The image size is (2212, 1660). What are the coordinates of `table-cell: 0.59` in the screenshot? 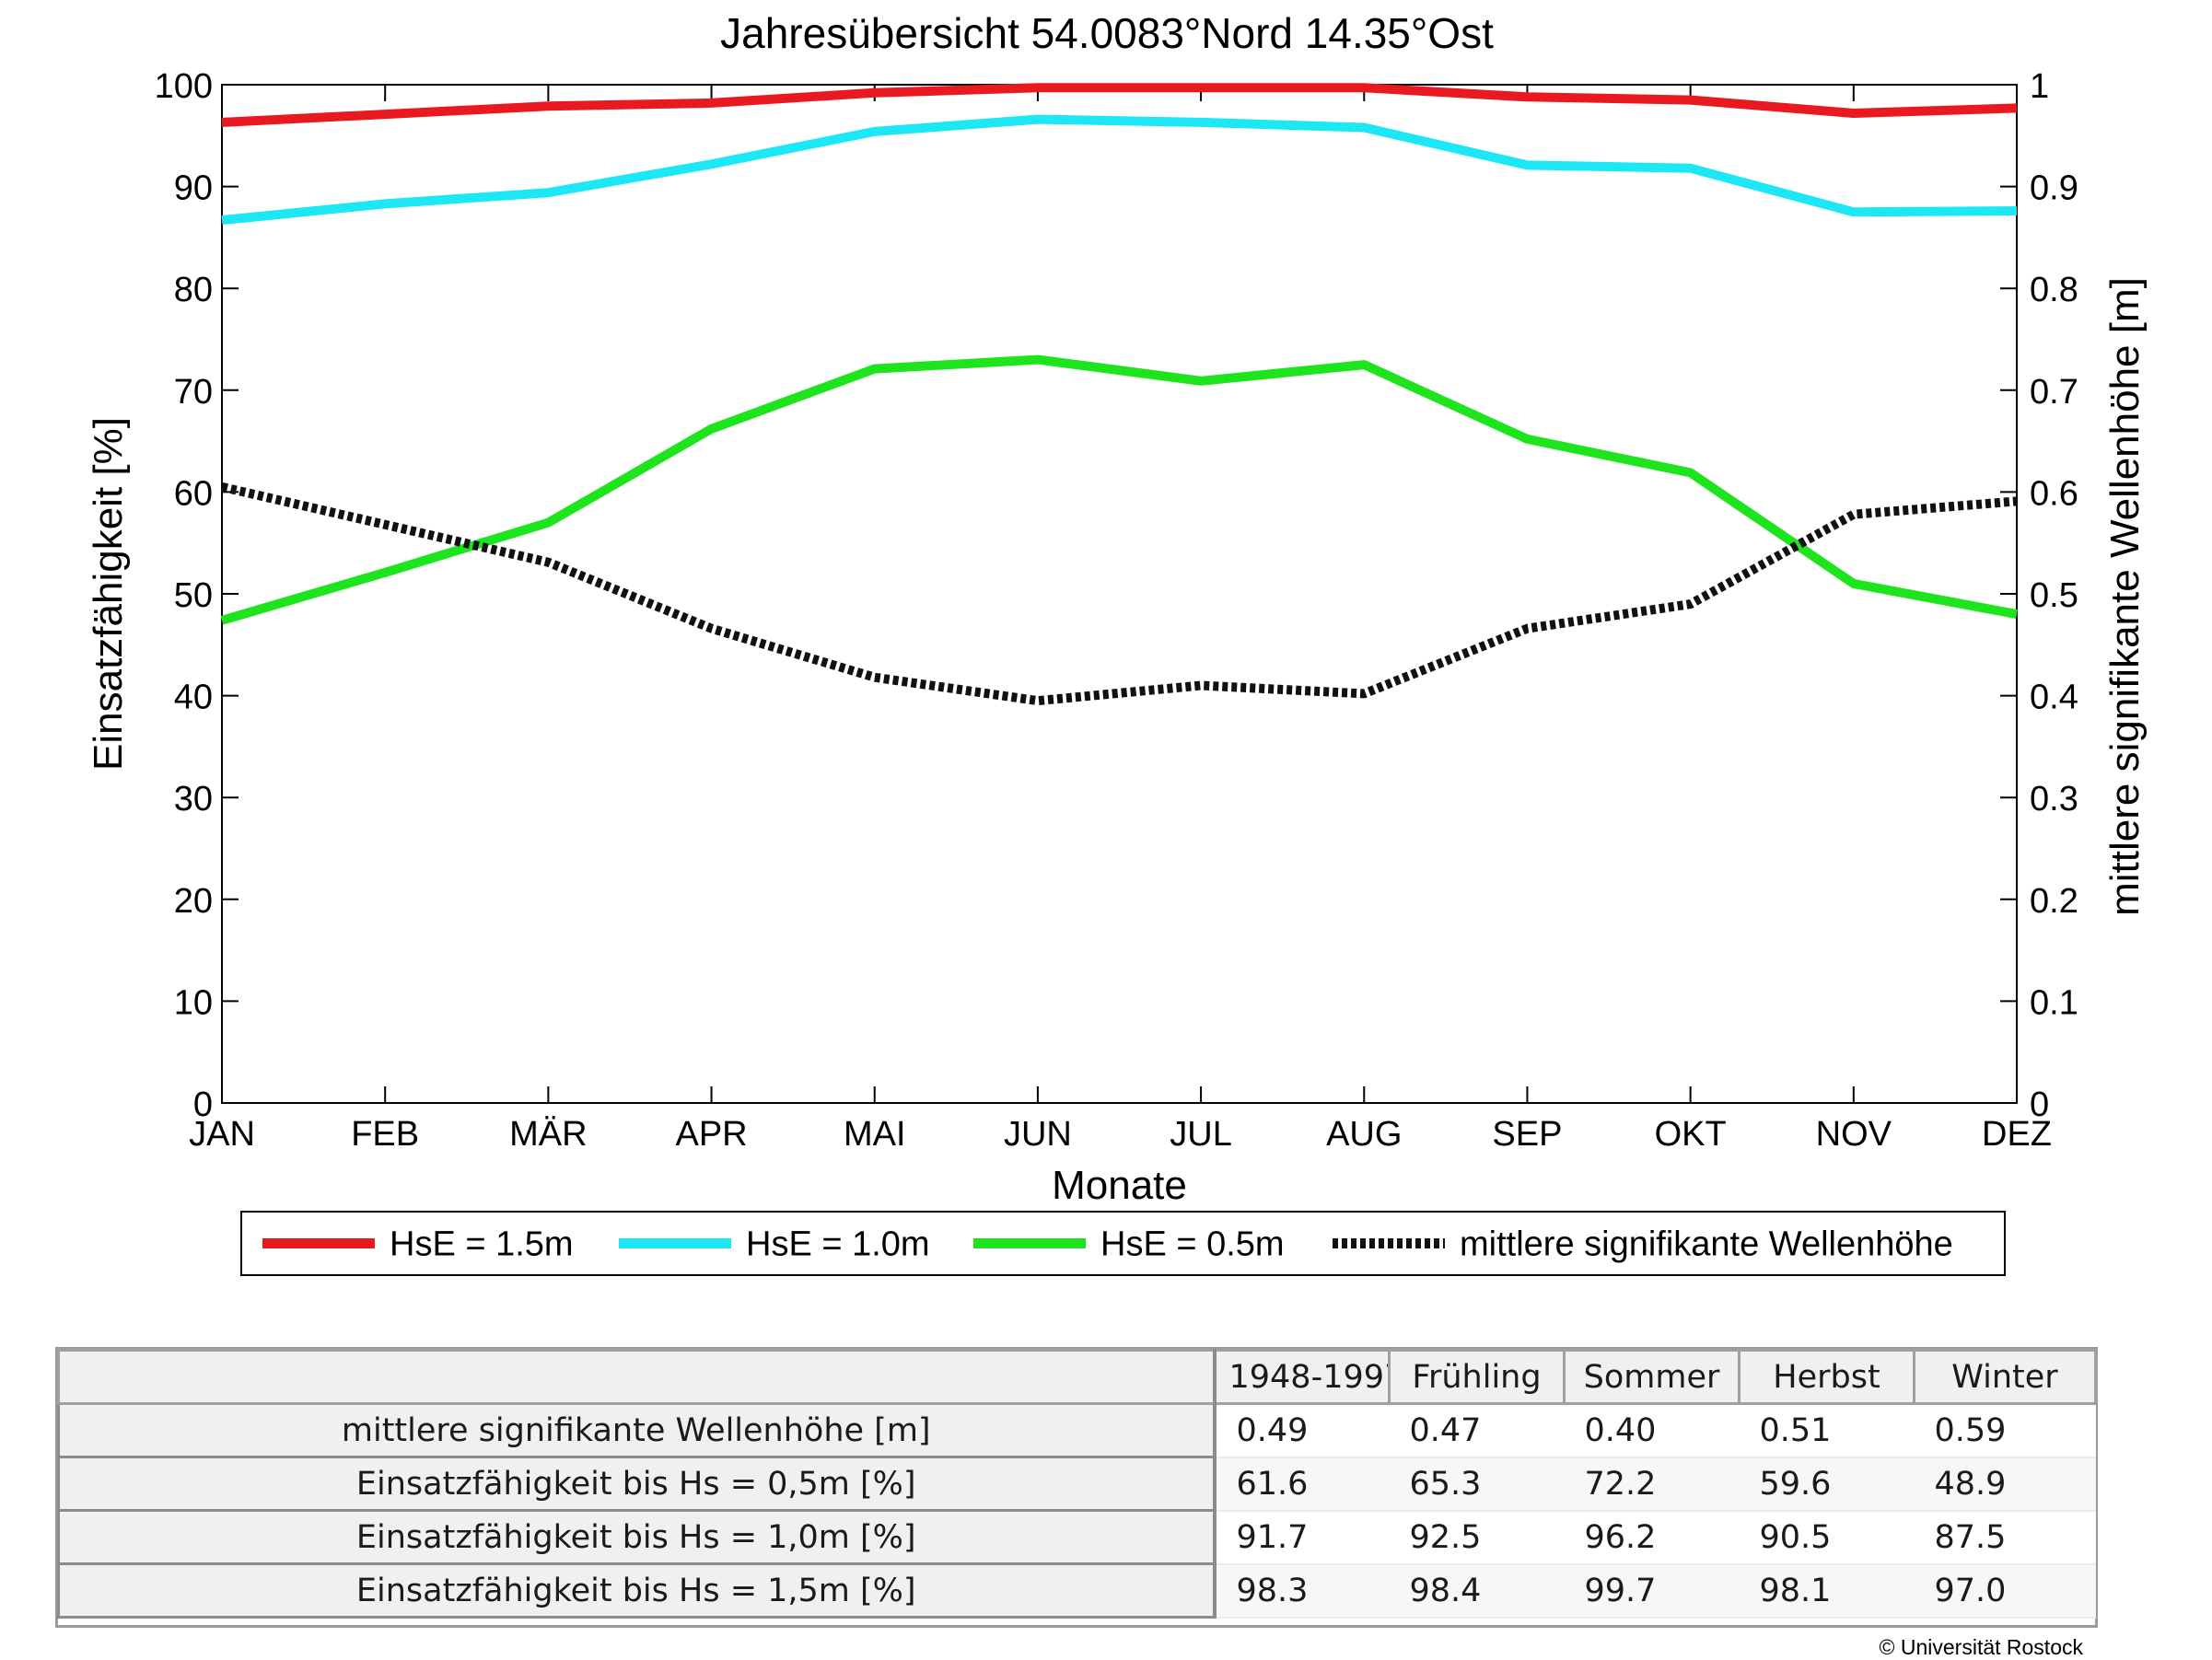 It's located at (2005, 1430).